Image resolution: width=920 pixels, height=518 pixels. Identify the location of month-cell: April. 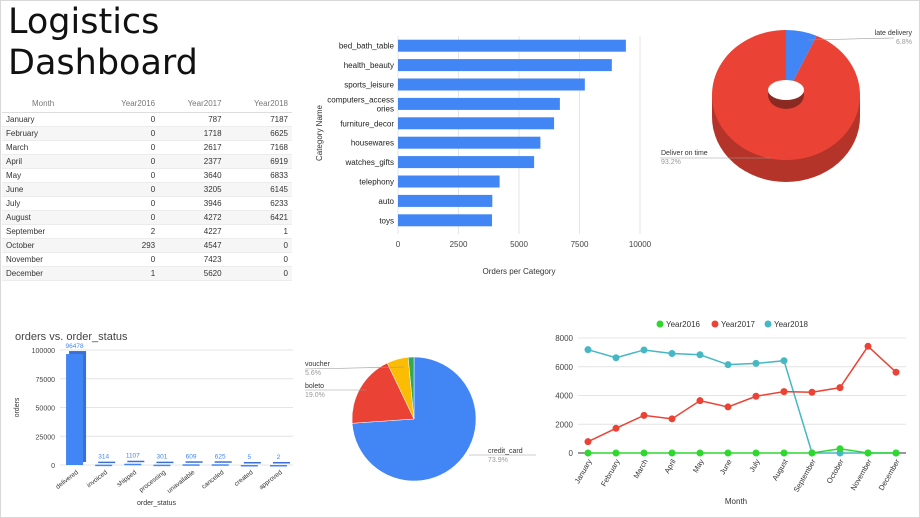
(47, 161).